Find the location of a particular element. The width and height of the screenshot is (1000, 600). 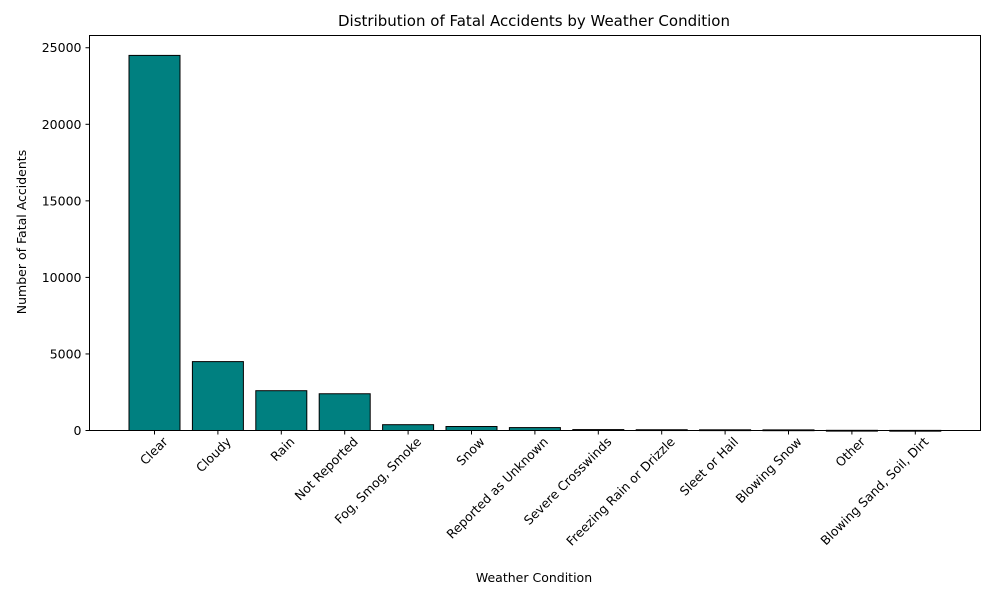

x-tick-label: Rain is located at coordinates (282, 449).